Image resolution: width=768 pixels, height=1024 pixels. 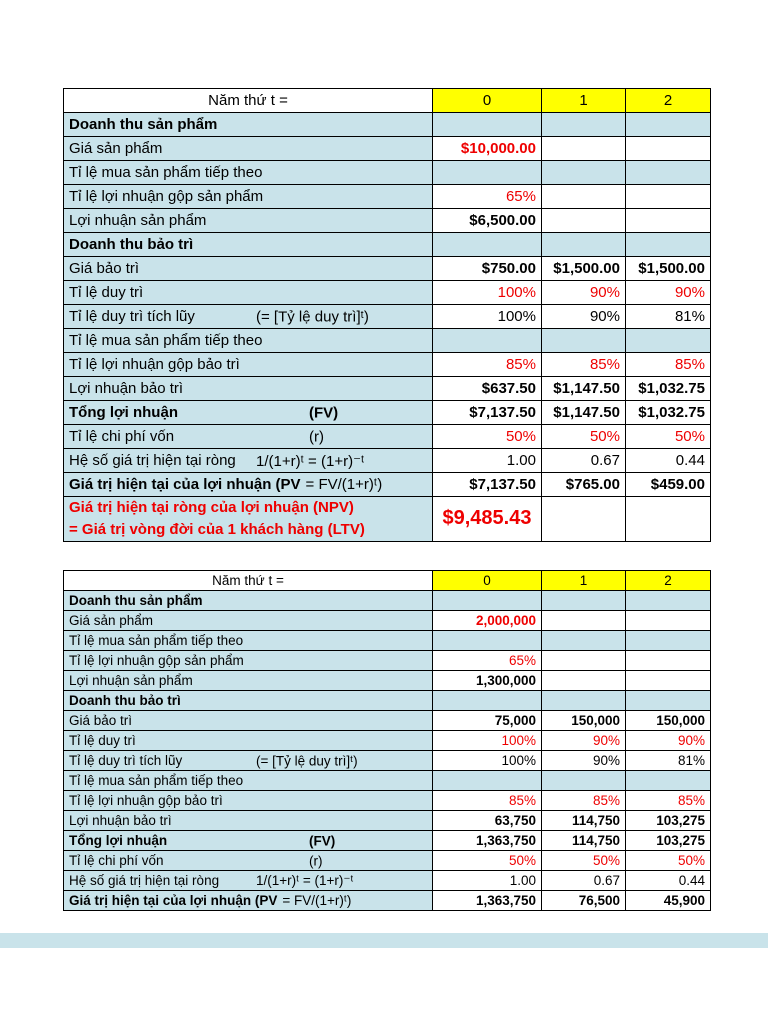 What do you see at coordinates (116, 148) in the screenshot?
I see `row-label-text: Giá sản phẩm` at bounding box center [116, 148].